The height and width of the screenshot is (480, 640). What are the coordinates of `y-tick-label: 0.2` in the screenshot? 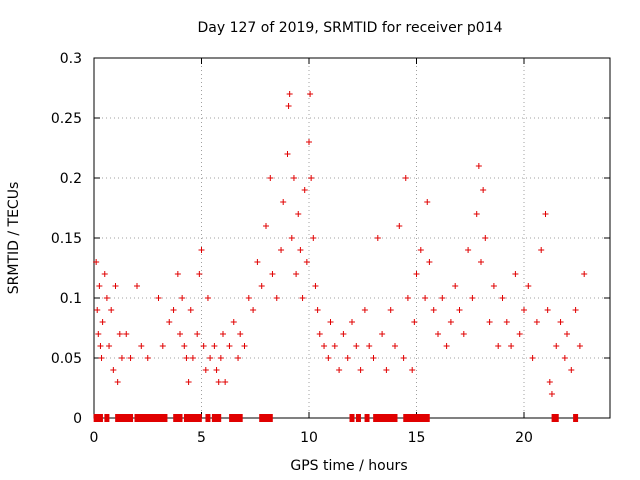 It's located at (71, 179).